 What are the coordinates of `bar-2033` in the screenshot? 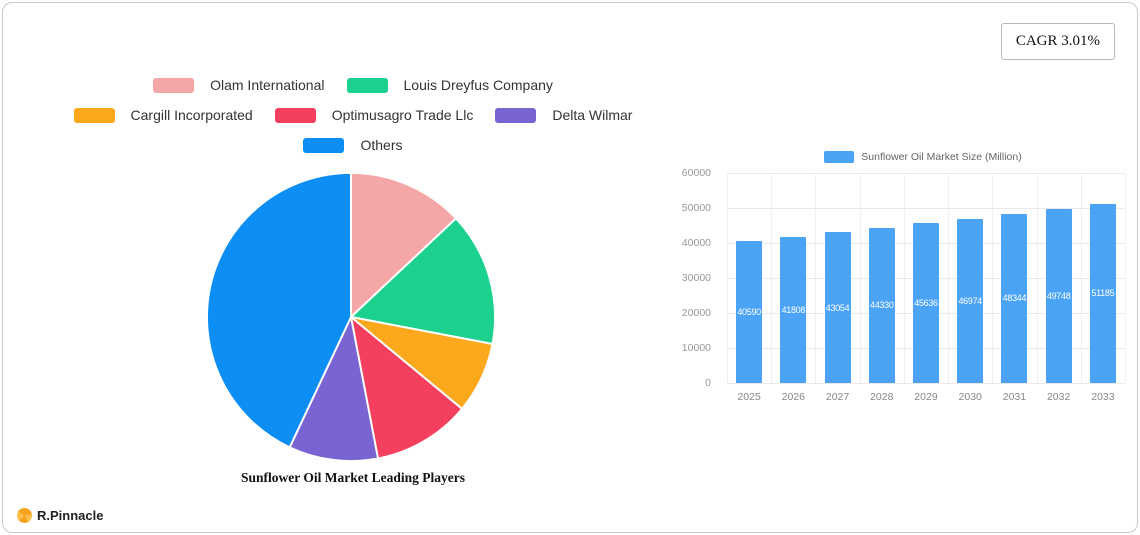 It's located at (1102, 293).